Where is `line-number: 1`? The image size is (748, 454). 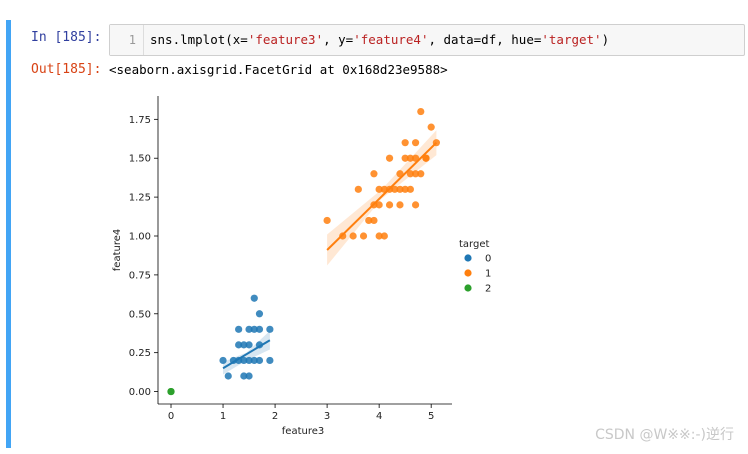 line-number: 1 is located at coordinates (127, 40).